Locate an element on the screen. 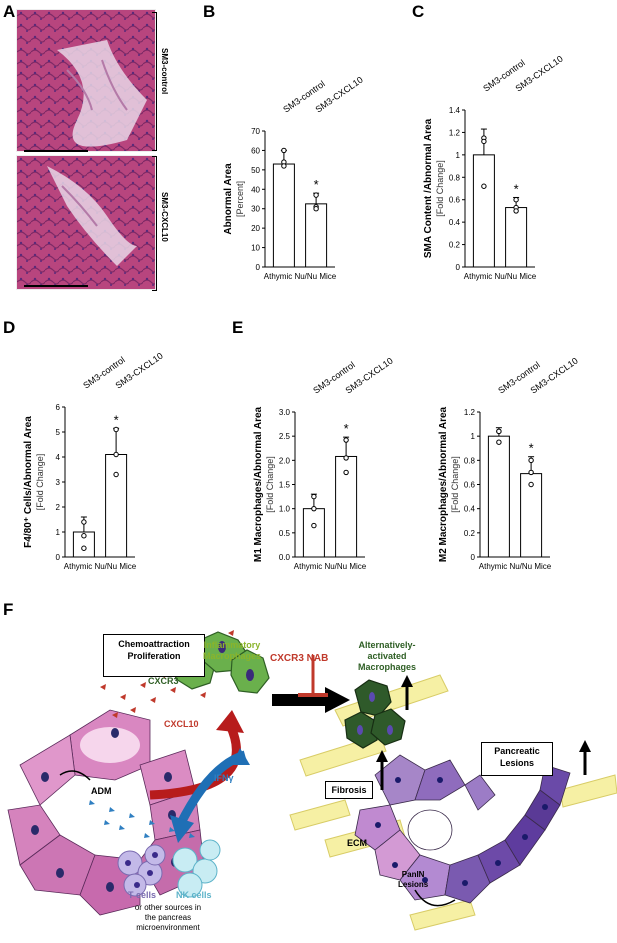 This screenshot has width=617, height=943. tick-label: 6 is located at coordinates (58, 407).